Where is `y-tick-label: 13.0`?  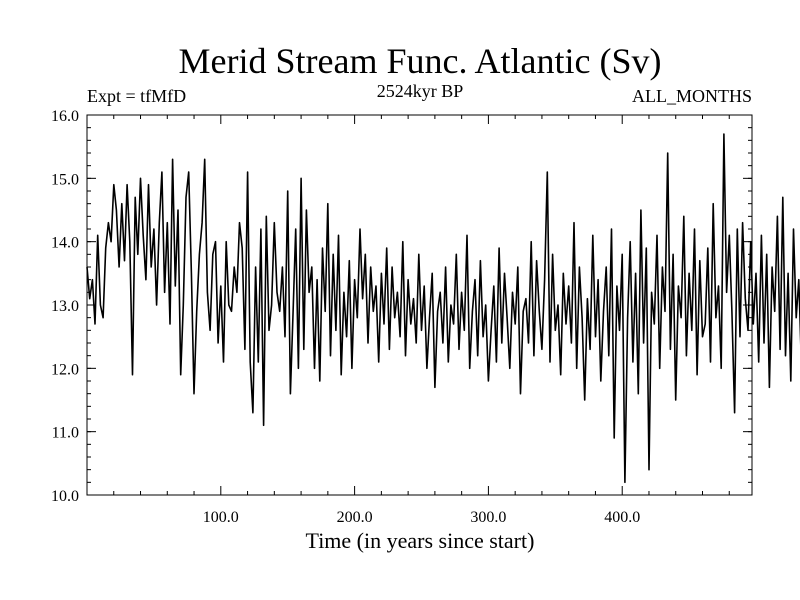 y-tick-label: 13.0 is located at coordinates (65, 306).